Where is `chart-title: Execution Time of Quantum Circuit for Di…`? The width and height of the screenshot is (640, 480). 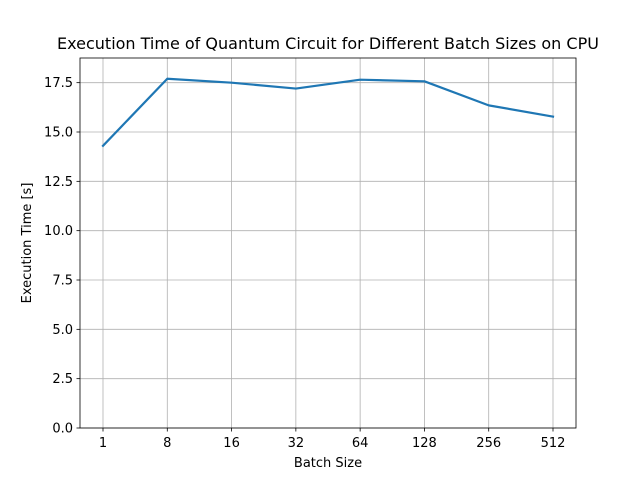
chart-title: Execution Time of Quantum Circuit for Di… is located at coordinates (328, 43).